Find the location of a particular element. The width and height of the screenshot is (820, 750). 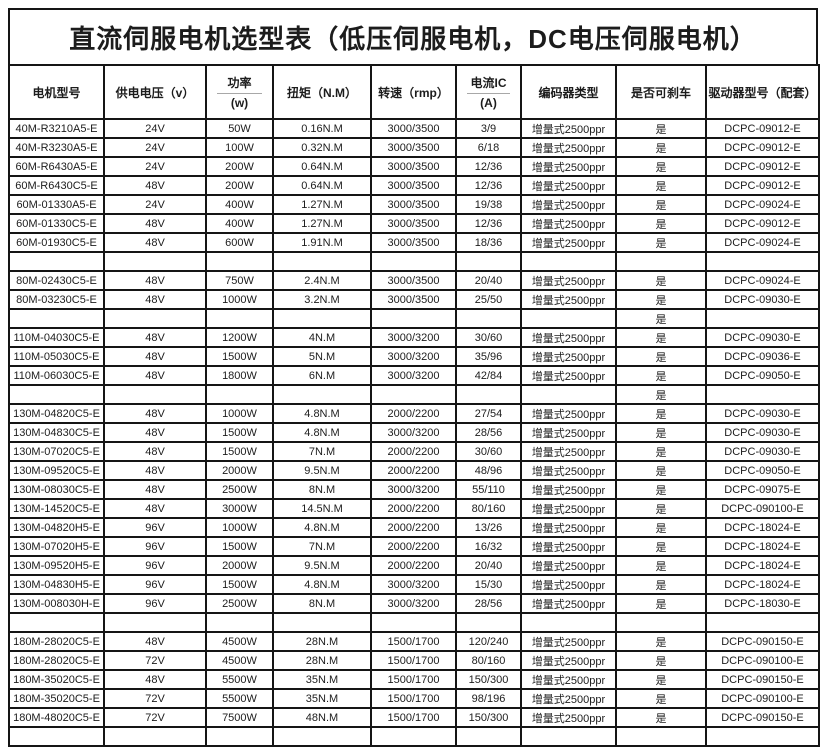

column-header-line1: 转速（rmp） is located at coordinates (413, 92).